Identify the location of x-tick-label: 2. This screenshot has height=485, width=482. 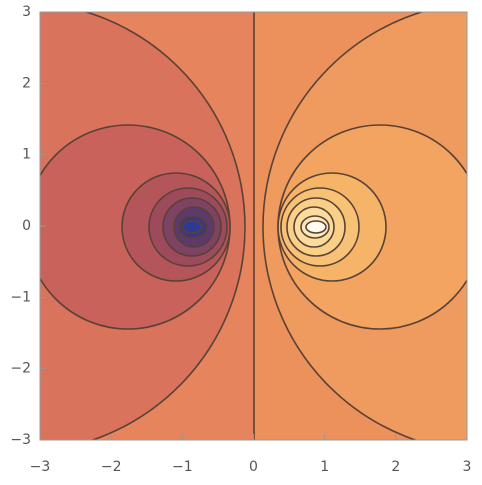
(395, 467).